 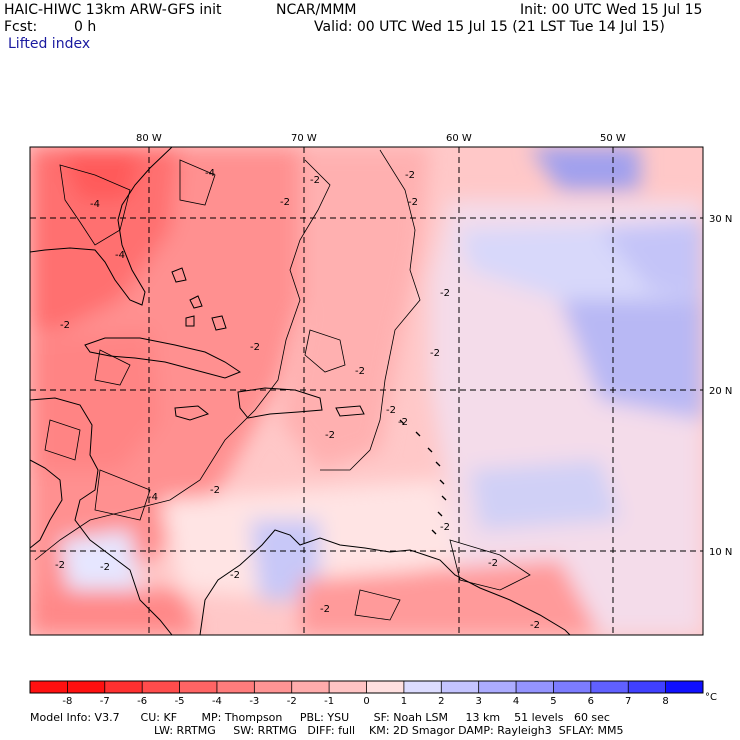 What do you see at coordinates (611, 10) in the screenshot?
I see `init-time: Init: 00 UTC Wed 15 Jul 15` at bounding box center [611, 10].